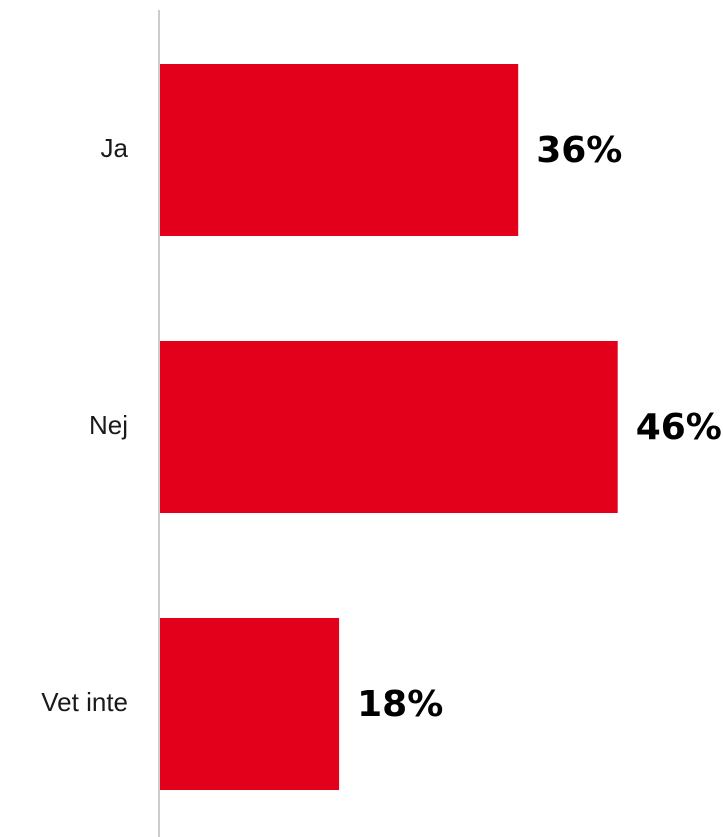 This screenshot has height=837, width=723. What do you see at coordinates (249, 704) in the screenshot?
I see `bar-vet-inte` at bounding box center [249, 704].